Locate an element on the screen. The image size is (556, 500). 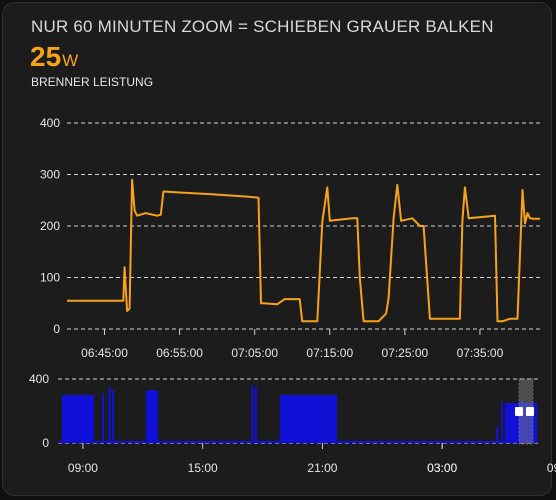
x-tick-label: 07:05:00 is located at coordinates (254, 353).